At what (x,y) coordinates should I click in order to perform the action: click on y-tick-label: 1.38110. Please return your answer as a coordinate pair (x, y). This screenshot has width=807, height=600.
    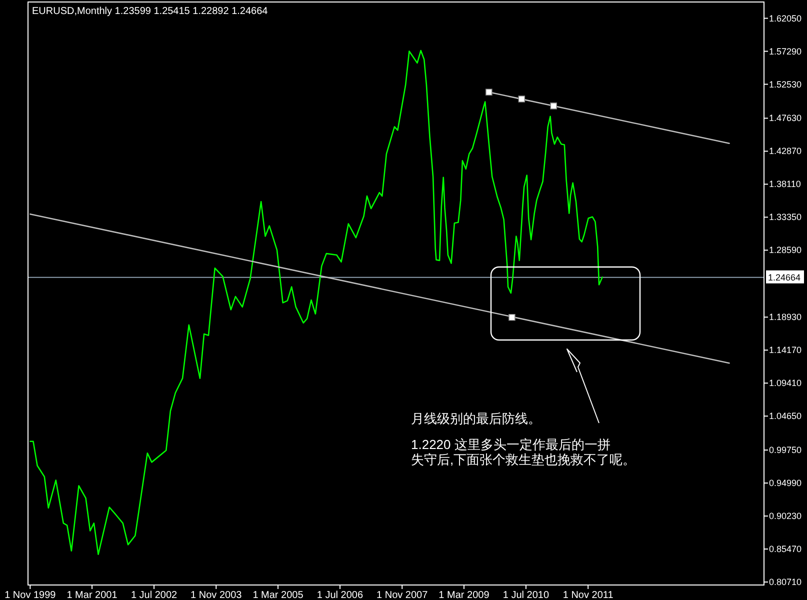
    Looking at the image, I should click on (785, 184).